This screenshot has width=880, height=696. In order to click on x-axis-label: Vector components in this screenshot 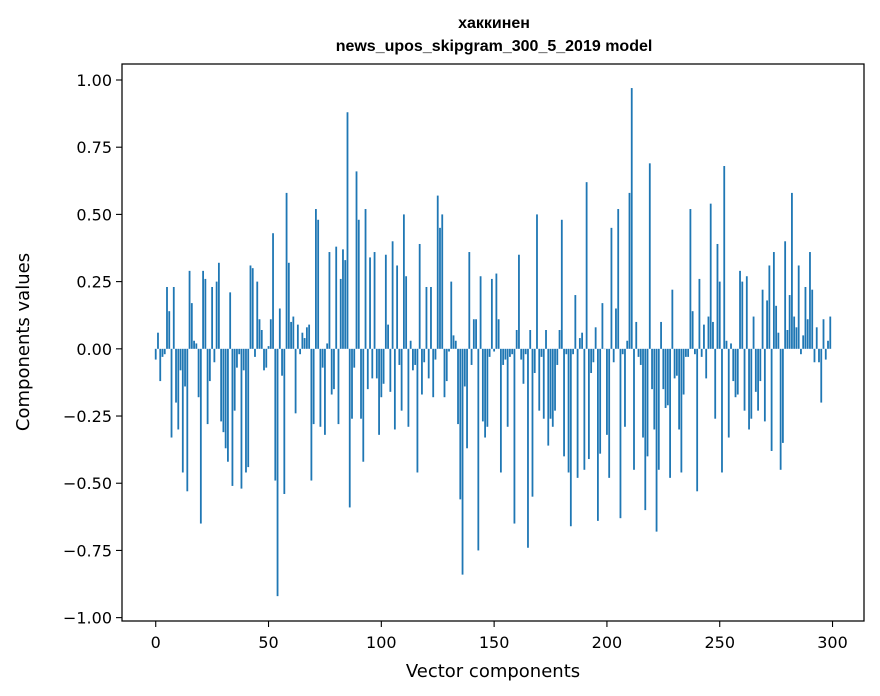, I will do `click(493, 671)`.